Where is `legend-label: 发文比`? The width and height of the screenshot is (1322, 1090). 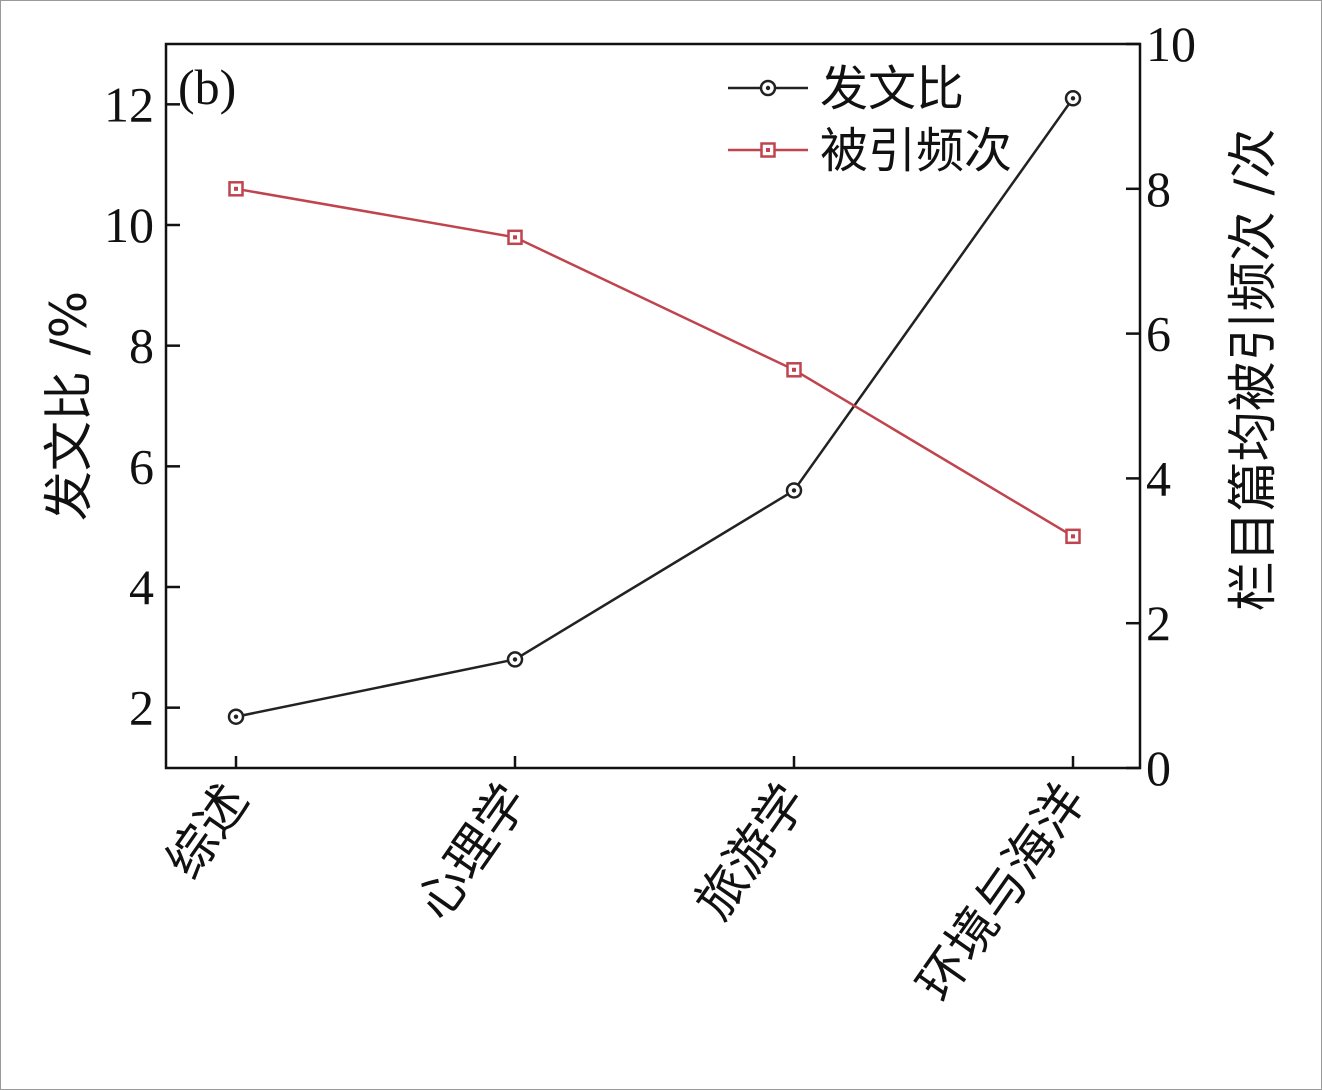 legend-label: 发文比 is located at coordinates (892, 89).